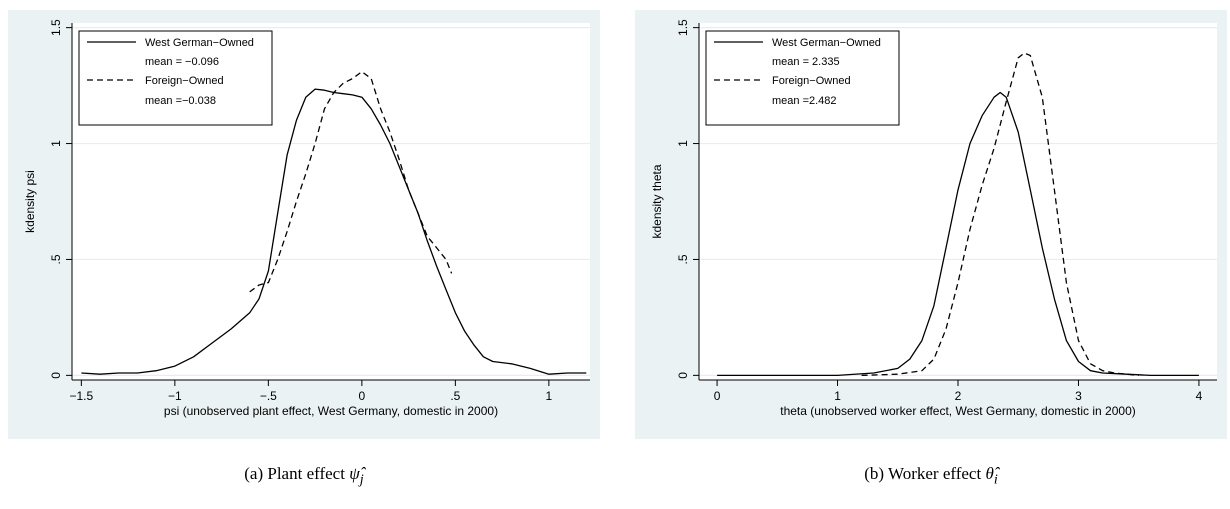  What do you see at coordinates (683, 143) in the screenshot?
I see `worker-effect-y-tick-label: 1` at bounding box center [683, 143].